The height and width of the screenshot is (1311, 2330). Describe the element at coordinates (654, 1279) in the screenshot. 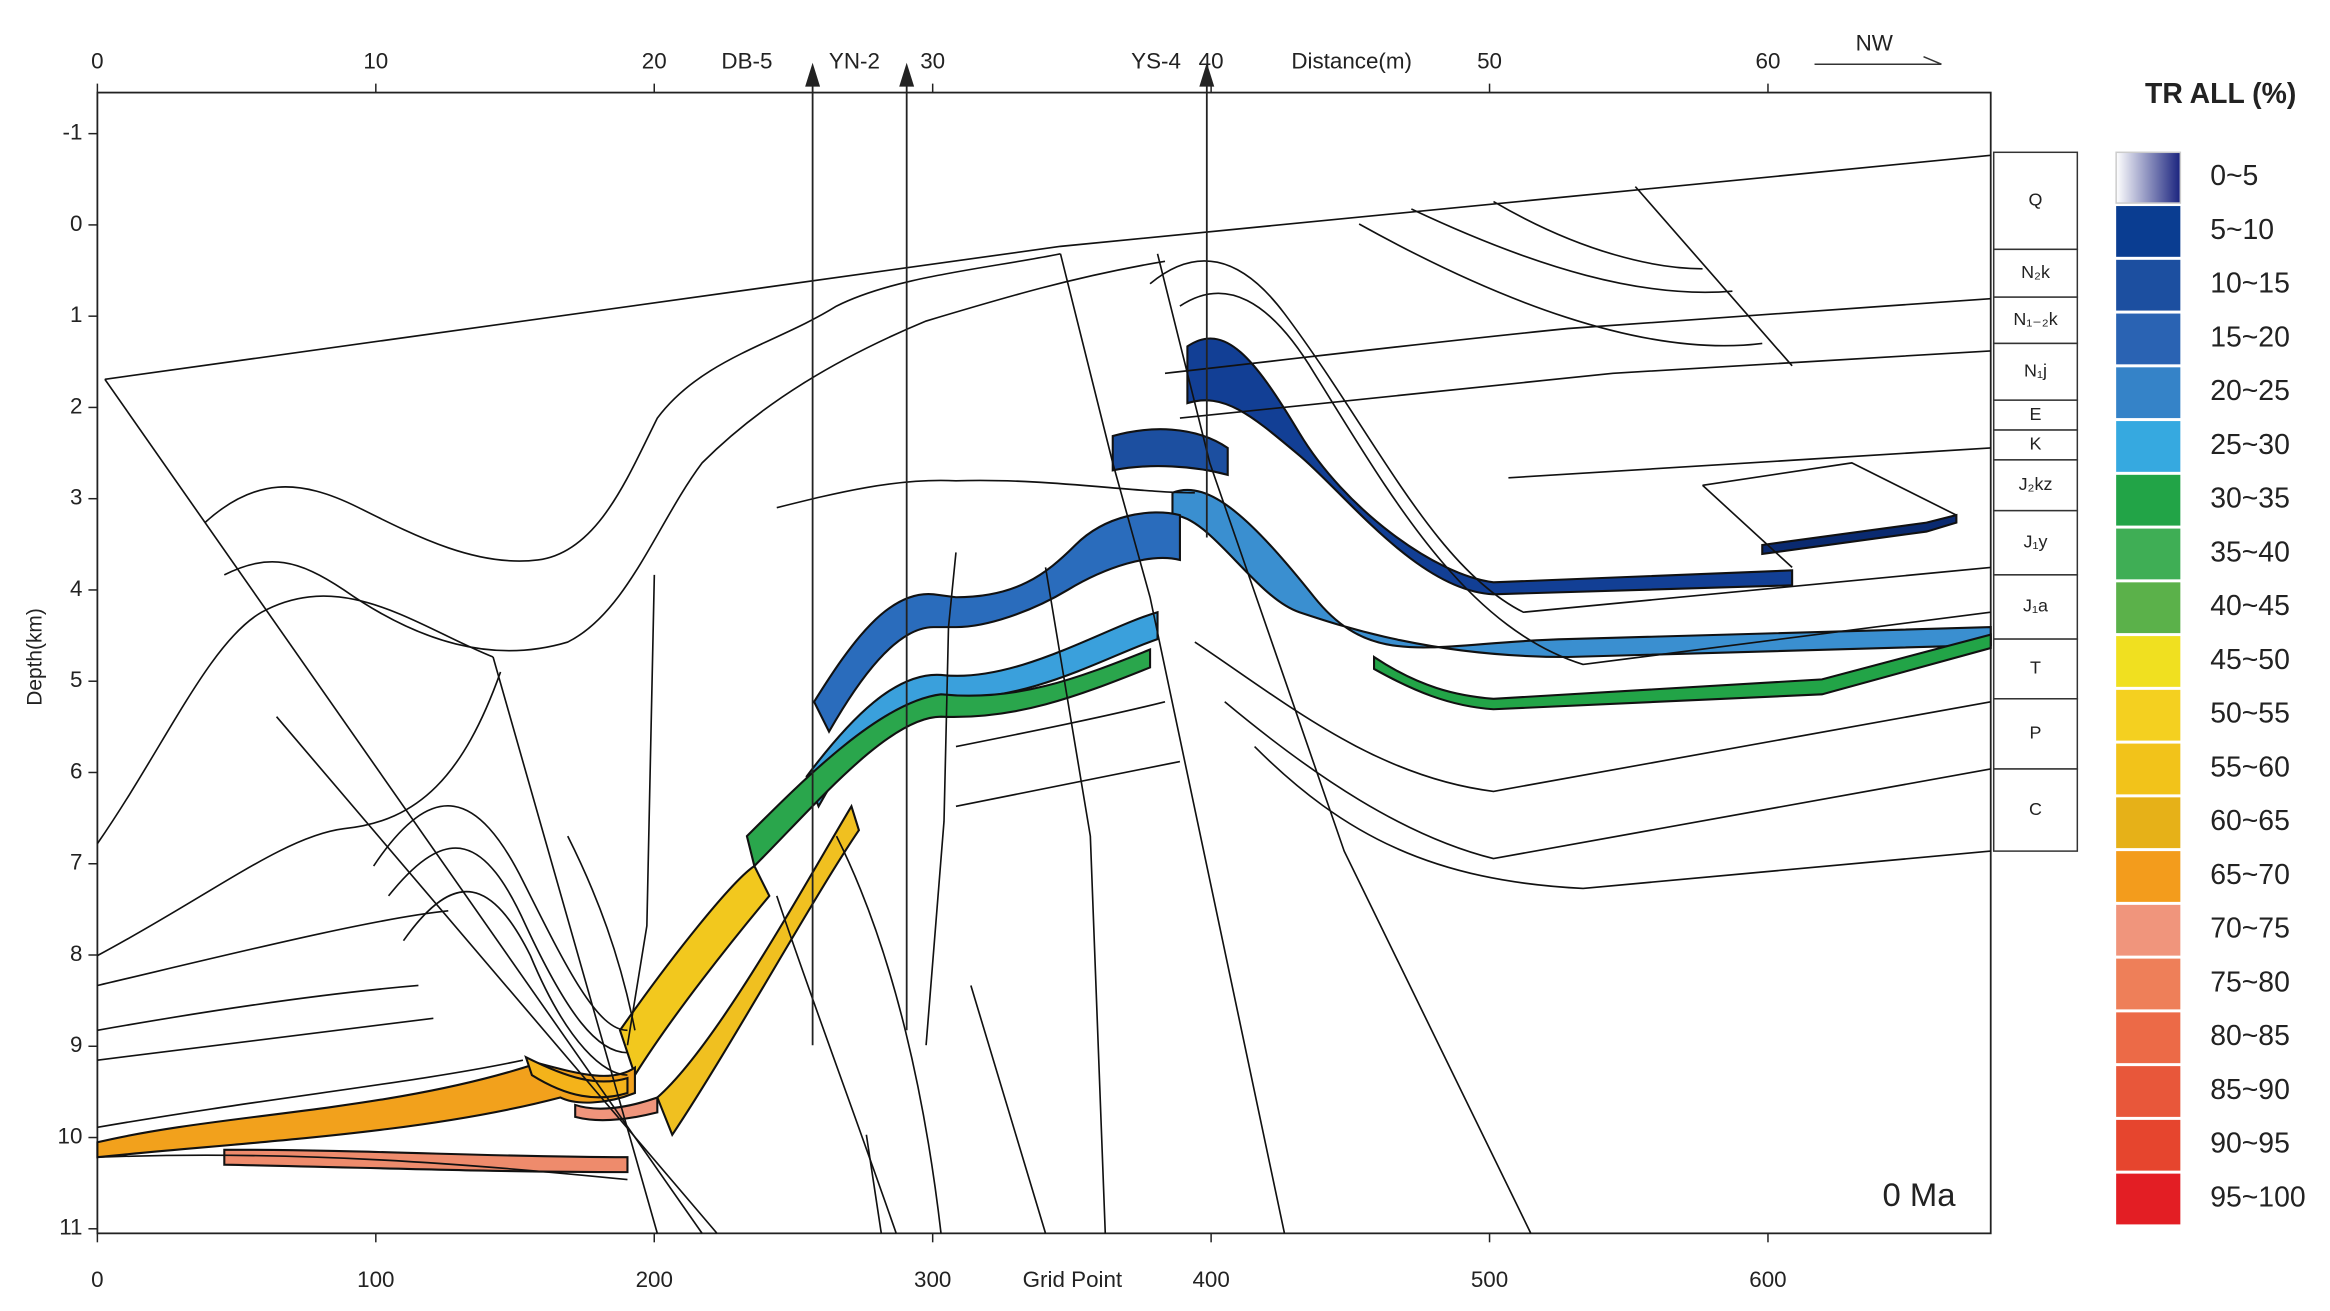

I see `bottom-tick-label: 200` at that location.